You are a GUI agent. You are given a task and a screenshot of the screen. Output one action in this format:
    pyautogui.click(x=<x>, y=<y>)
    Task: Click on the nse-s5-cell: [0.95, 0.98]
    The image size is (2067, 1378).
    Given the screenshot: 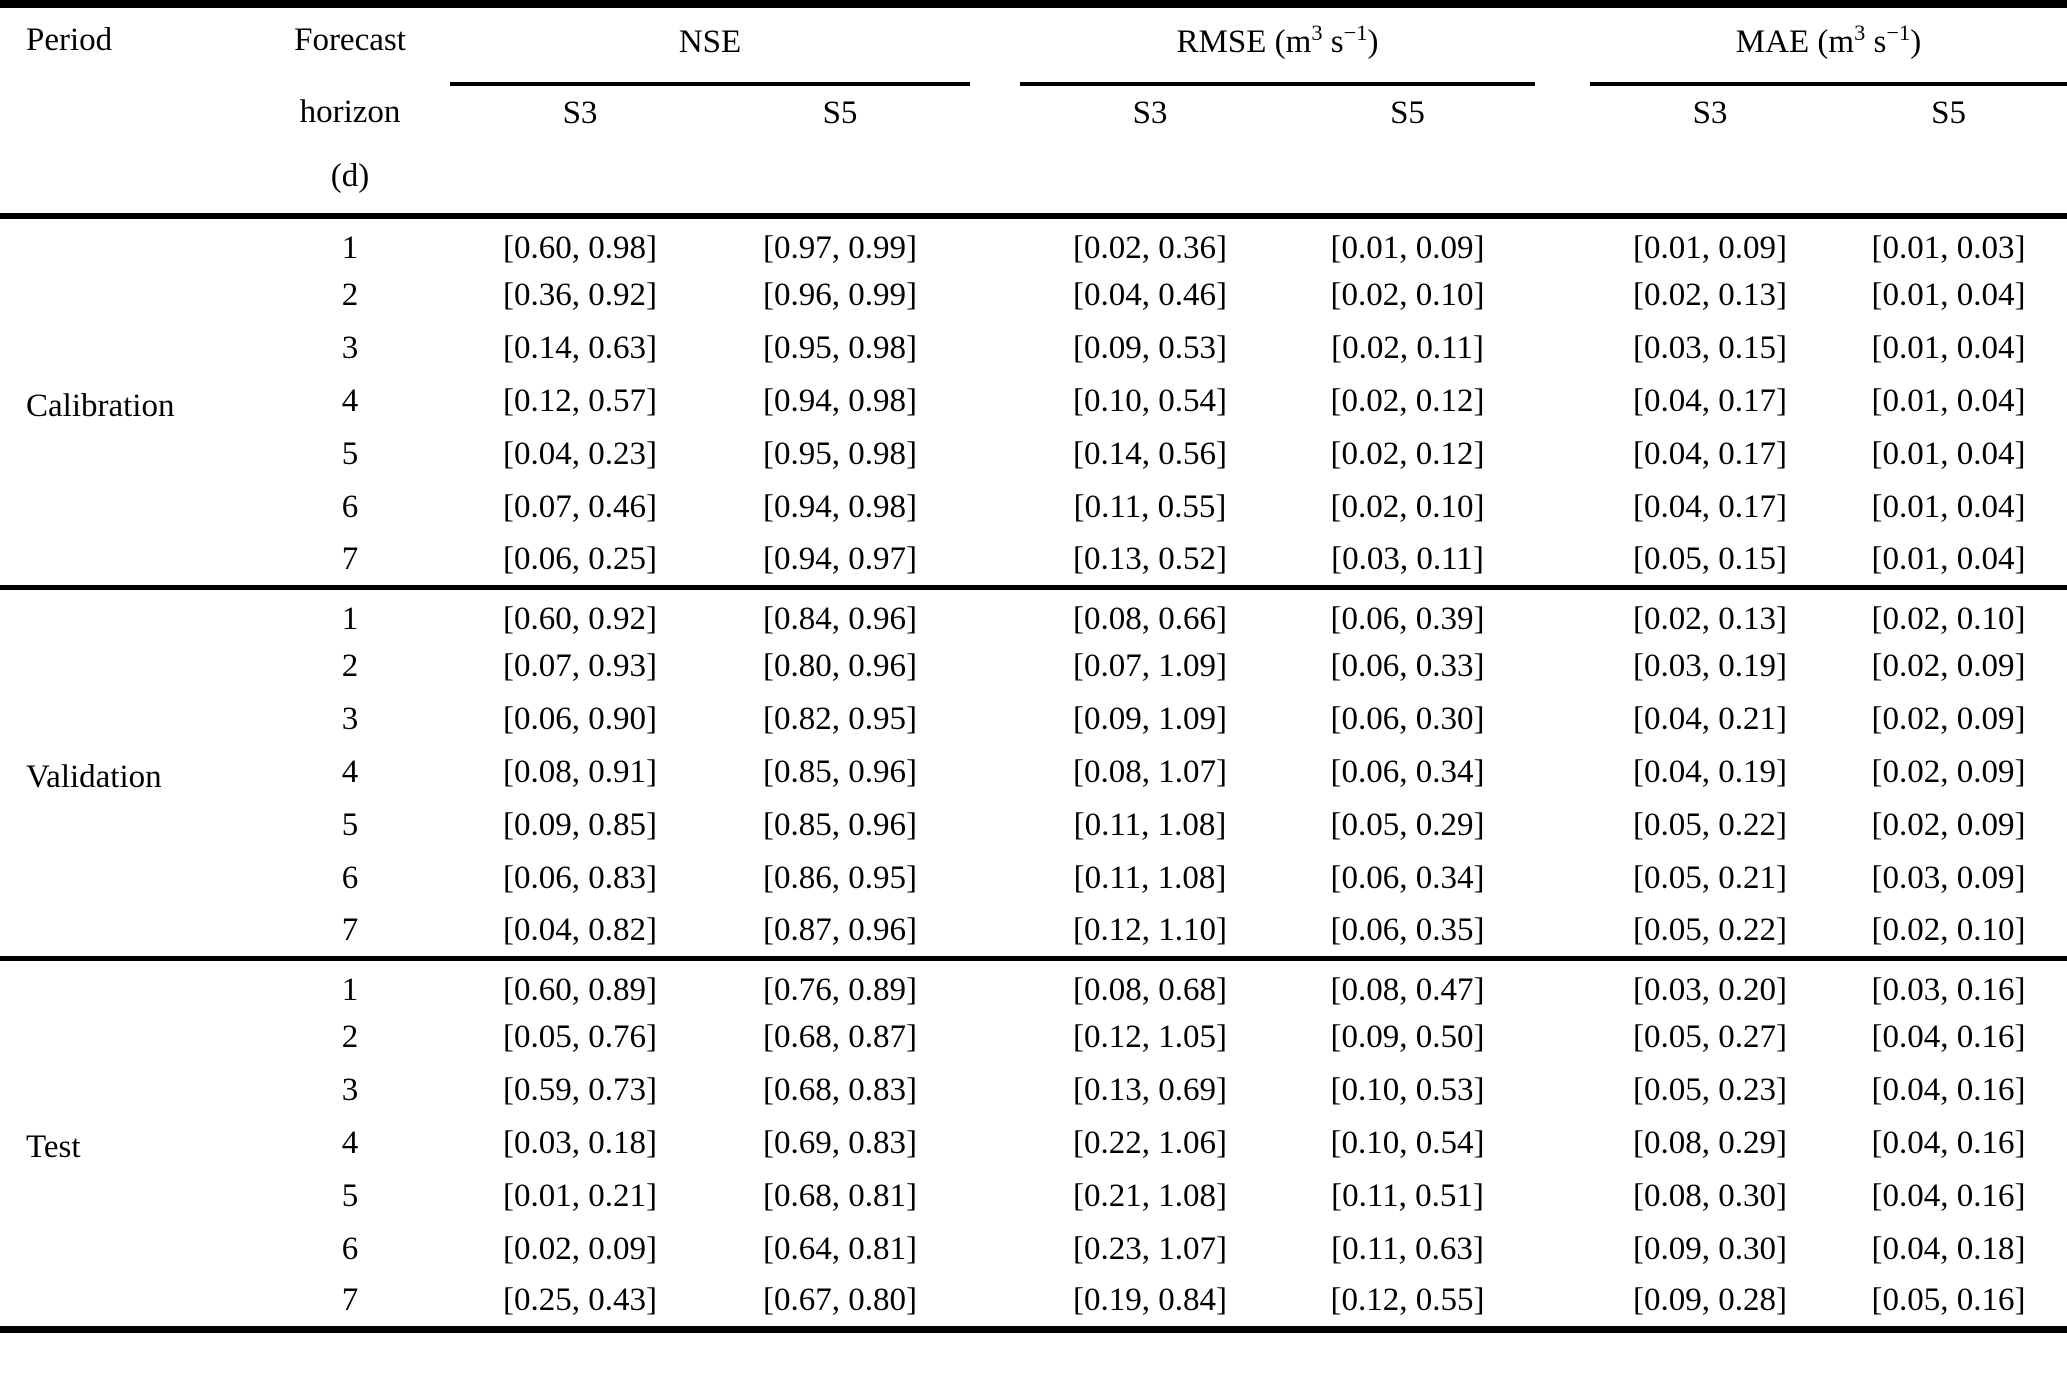 What is the action you would take?
    pyautogui.click(x=840, y=454)
    